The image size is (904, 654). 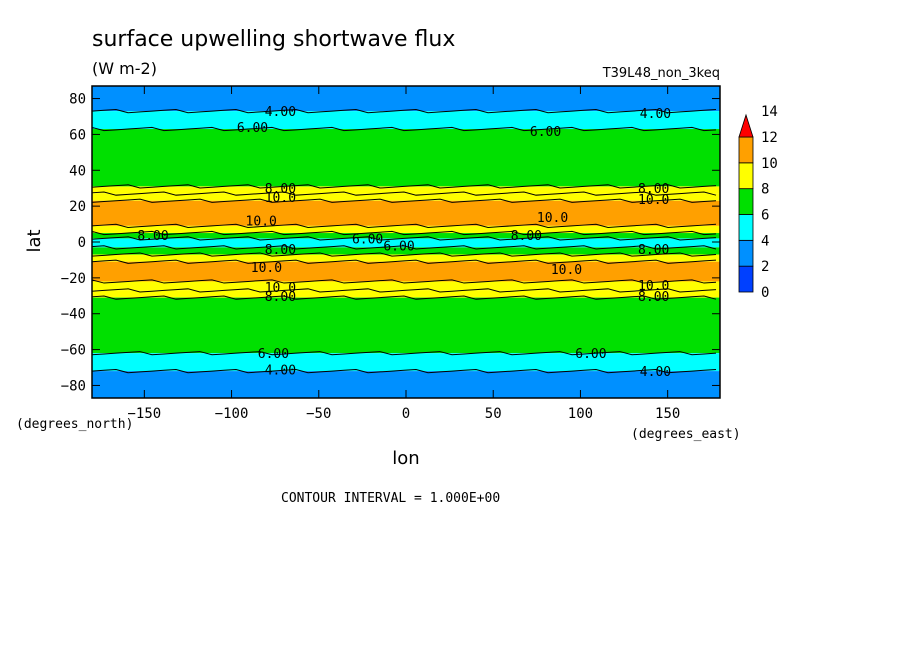 I want to click on contour-interval-note: CONTOUR INTERVAL = 1.000E+00, so click(x=390, y=498).